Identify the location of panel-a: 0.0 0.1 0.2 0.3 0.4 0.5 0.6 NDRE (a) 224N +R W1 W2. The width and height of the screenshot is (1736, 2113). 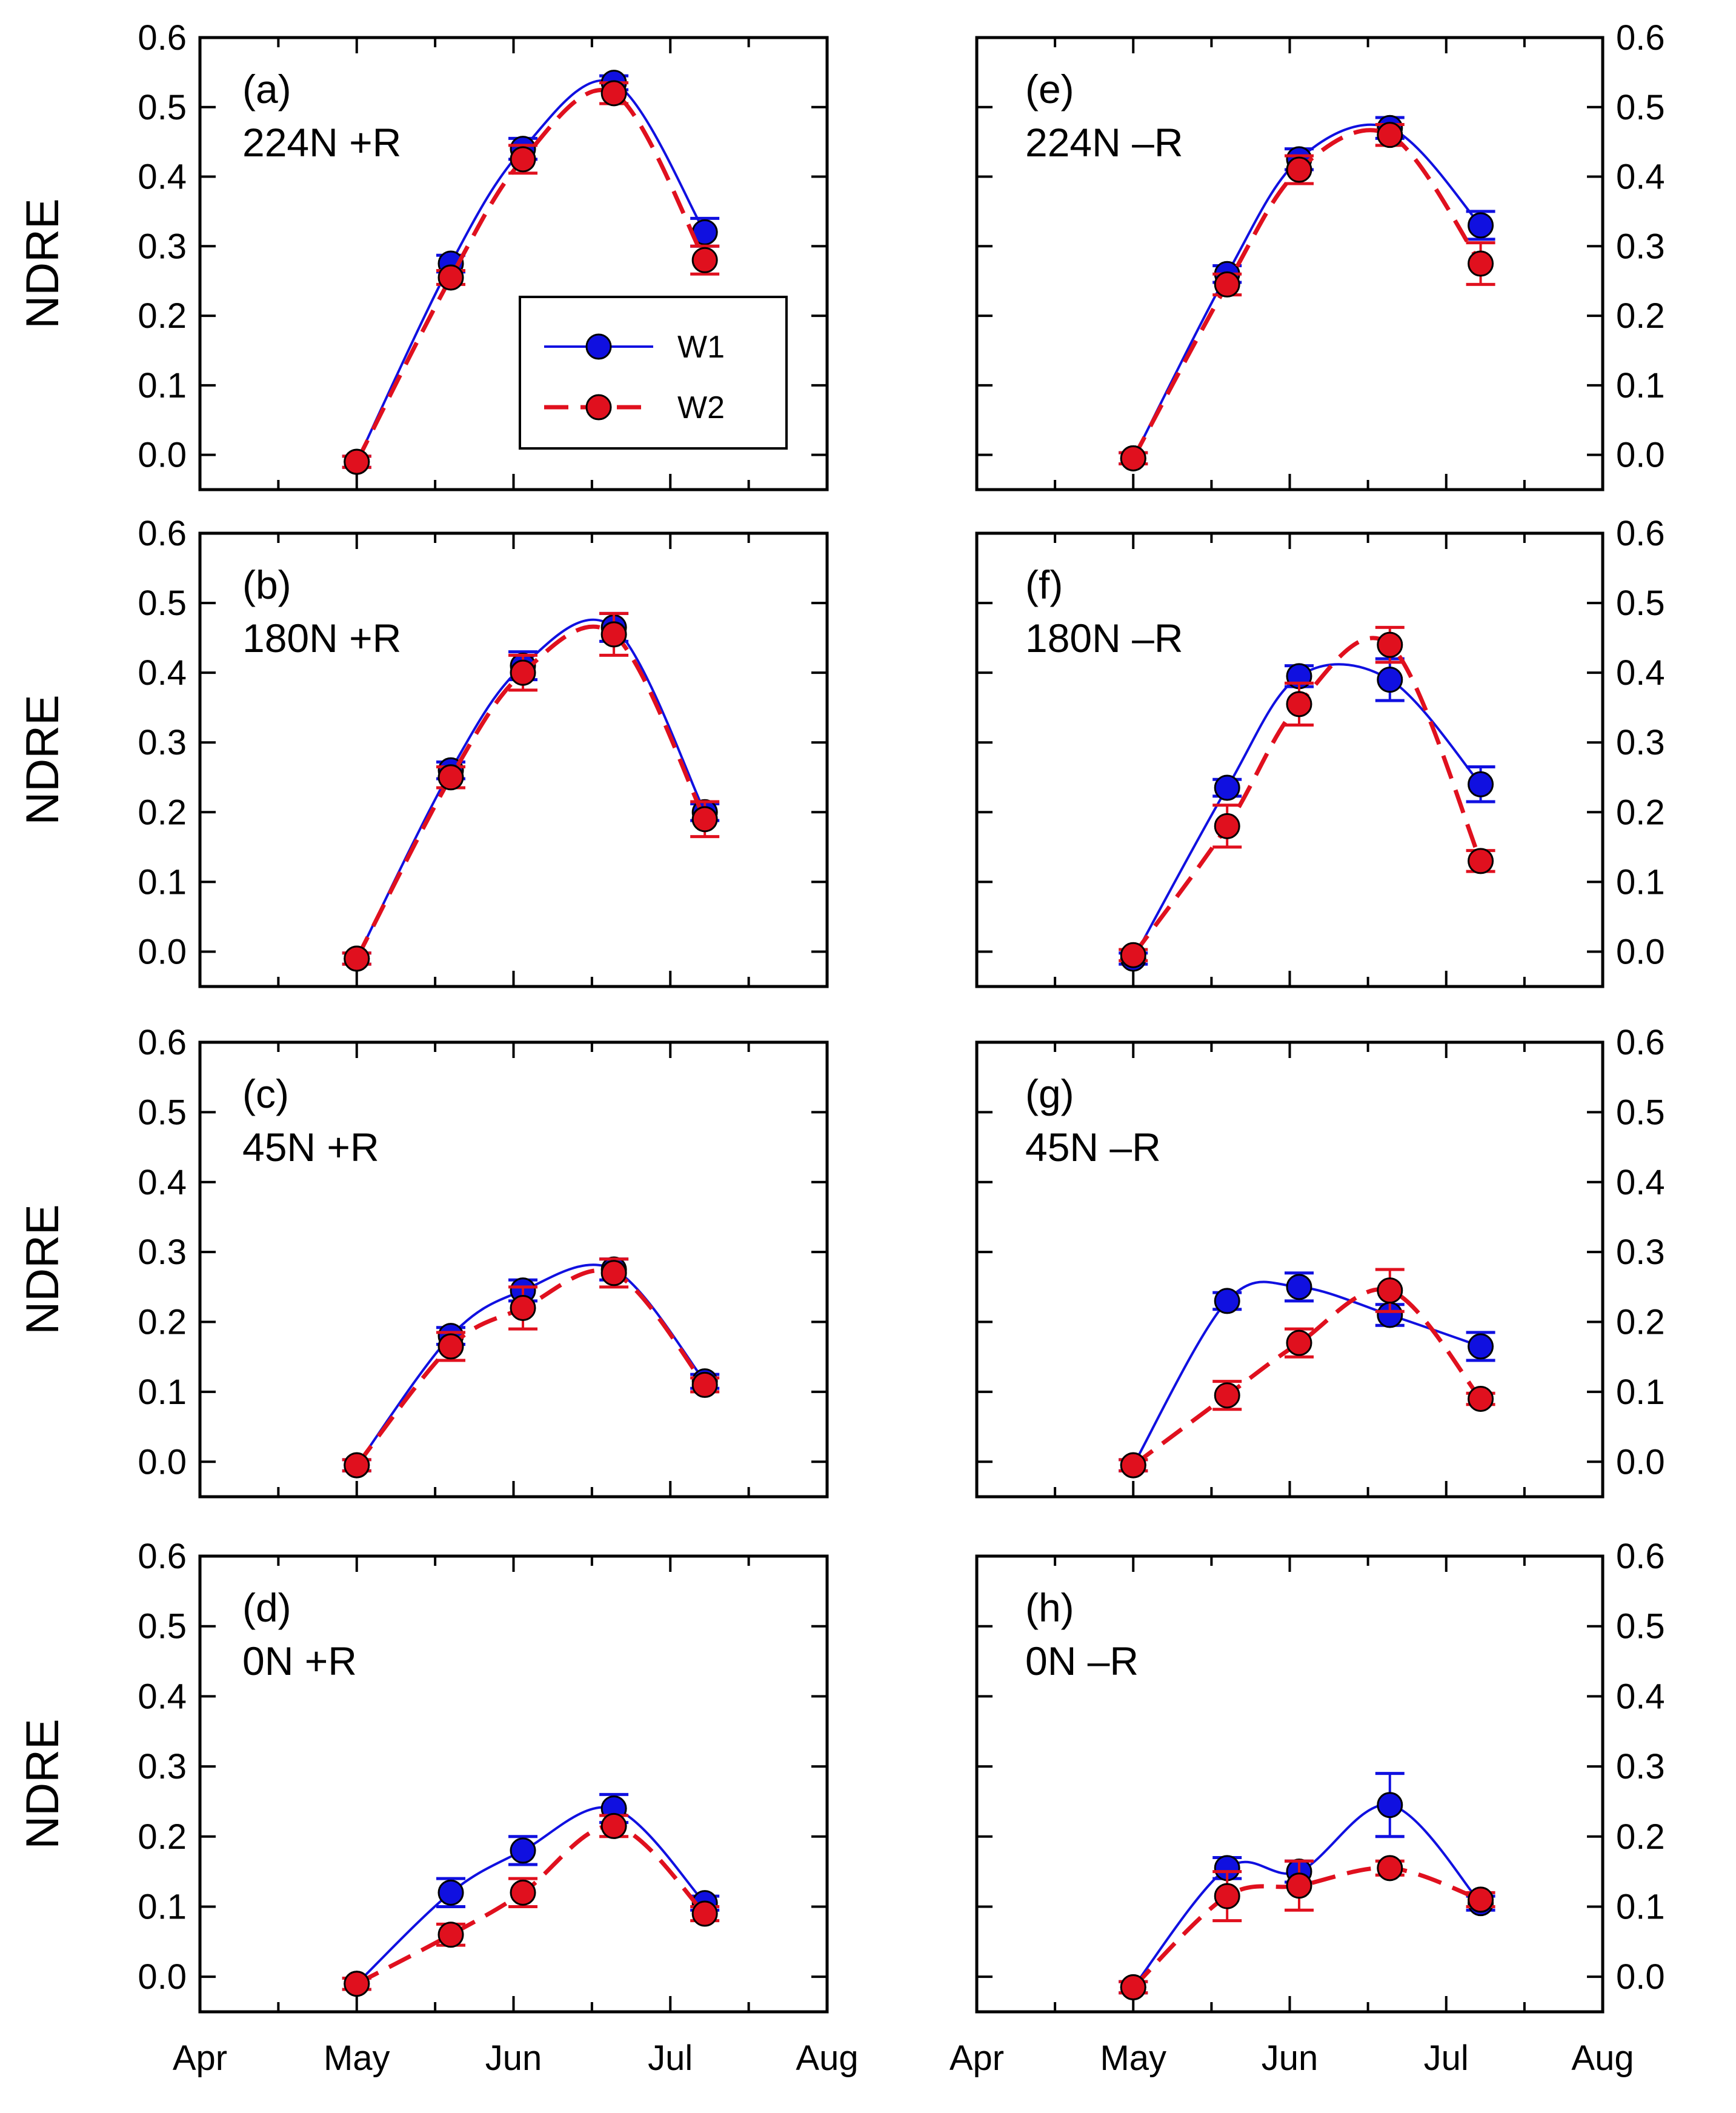
(423, 254).